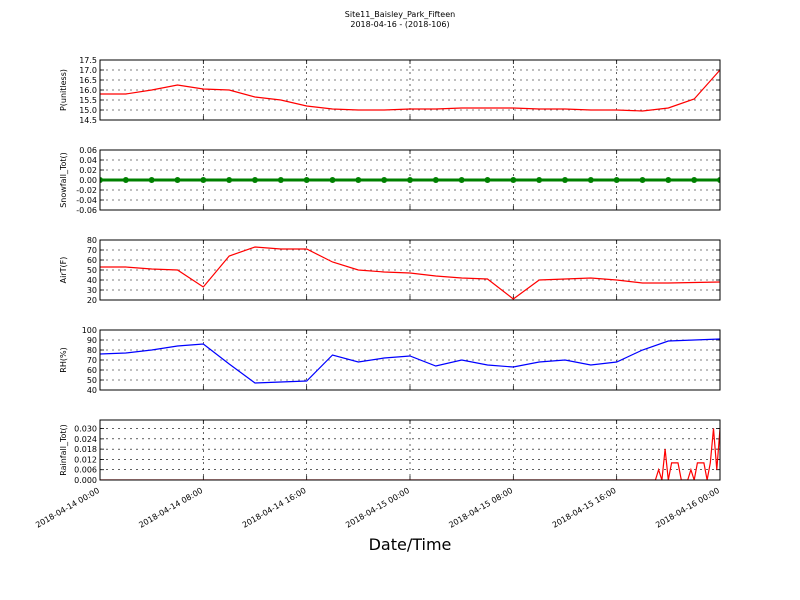 Image resolution: width=800 pixels, height=600 pixels. What do you see at coordinates (88, 60) in the screenshot?
I see `y-tick-label: 17.5` at bounding box center [88, 60].